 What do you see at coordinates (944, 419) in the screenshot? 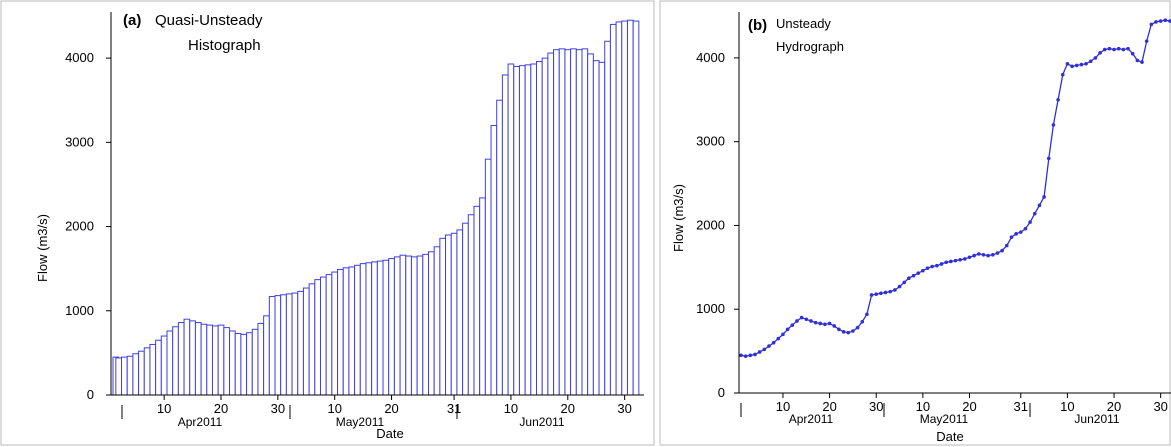
I see `month-label: May2011` at bounding box center [944, 419].